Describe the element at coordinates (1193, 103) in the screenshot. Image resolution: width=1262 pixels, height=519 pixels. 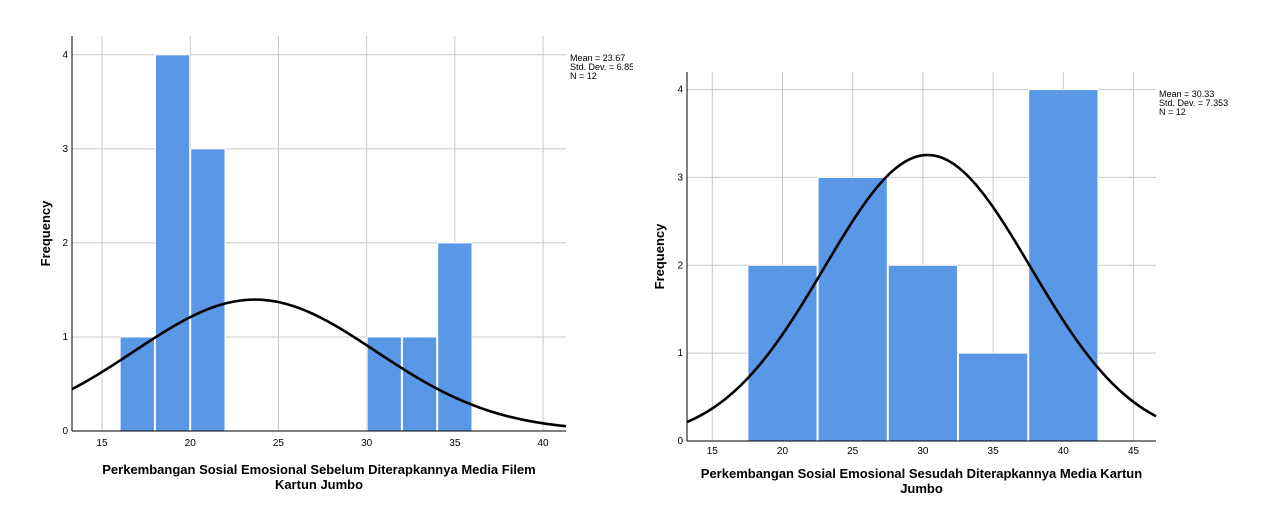
I see `stats-line: Std. Dev. = 7.353` at that location.